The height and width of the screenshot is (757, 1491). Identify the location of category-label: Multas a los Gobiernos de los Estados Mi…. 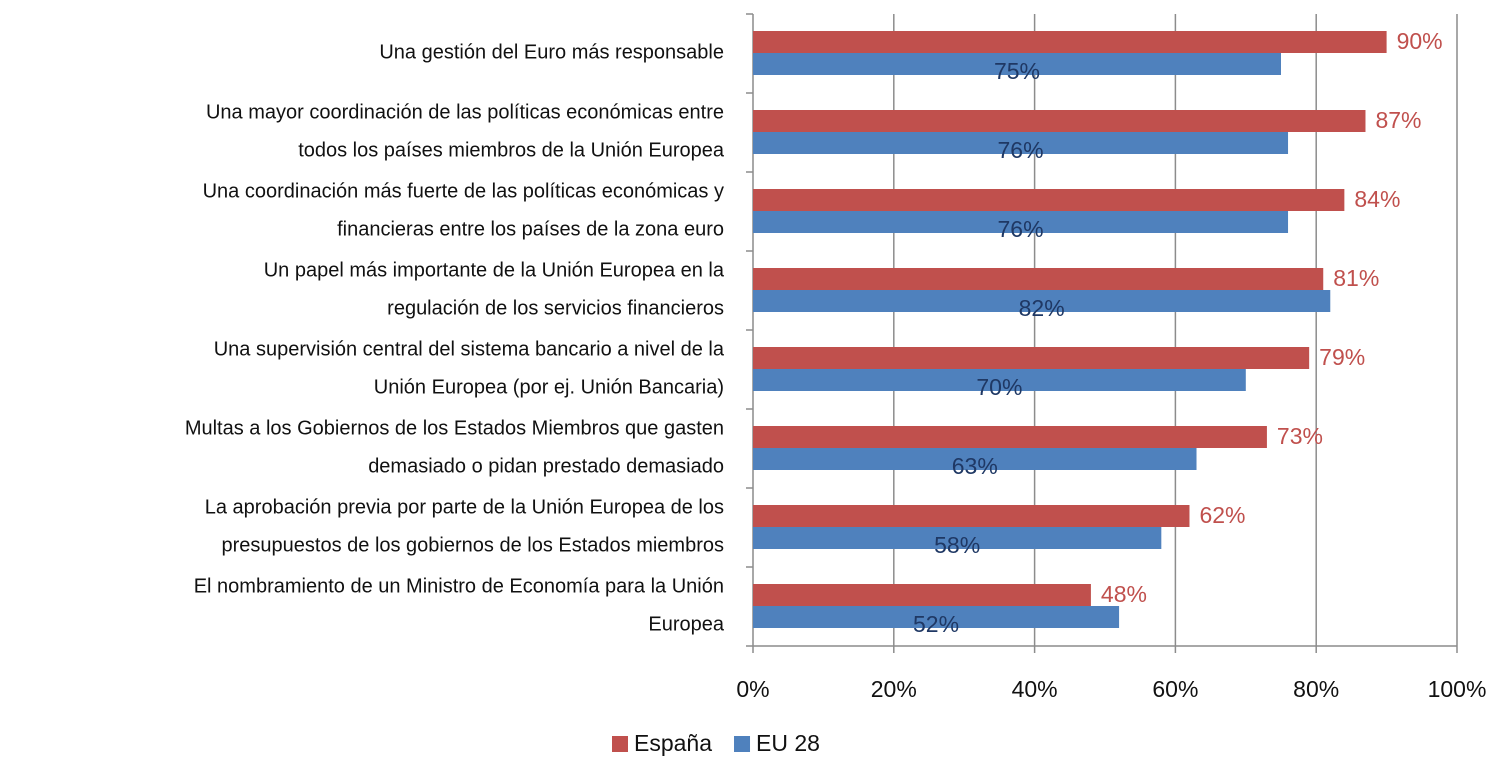
(454, 428).